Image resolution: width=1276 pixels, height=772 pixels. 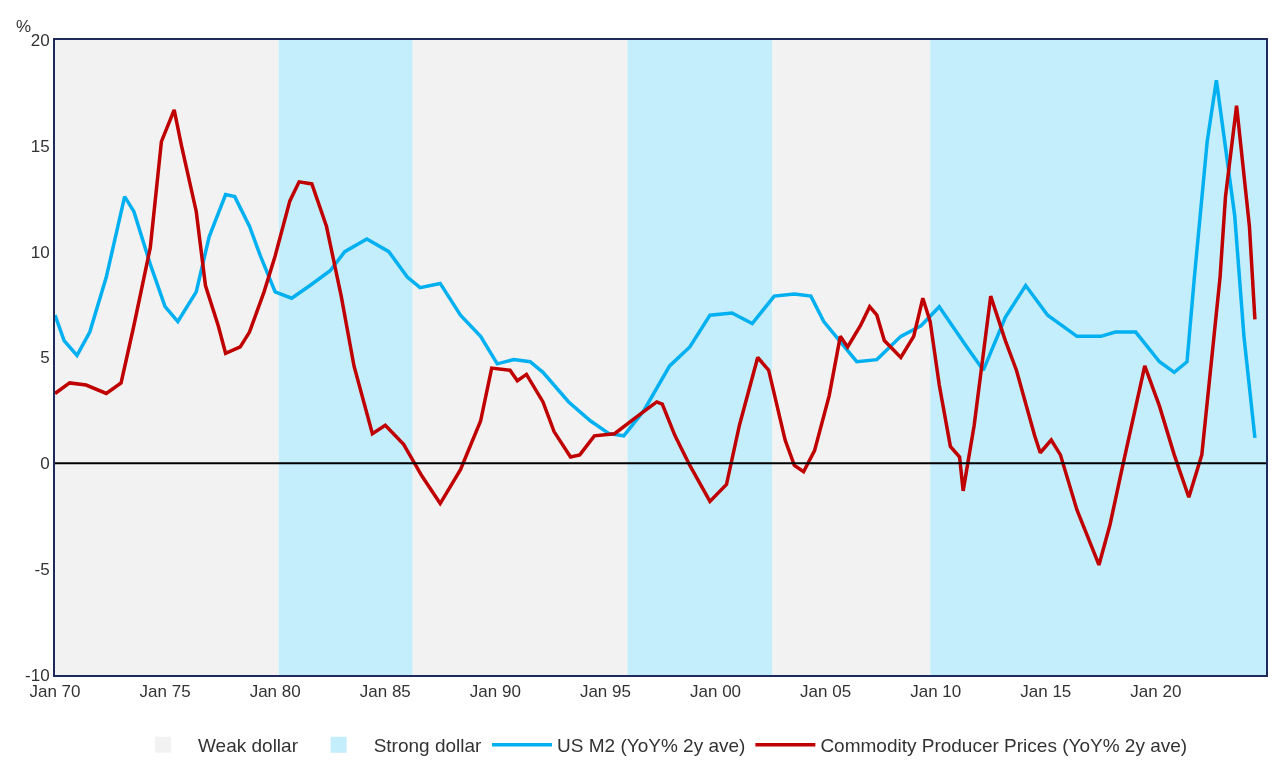 What do you see at coordinates (428, 746) in the screenshot?
I see `legend-label: Strong dollar` at bounding box center [428, 746].